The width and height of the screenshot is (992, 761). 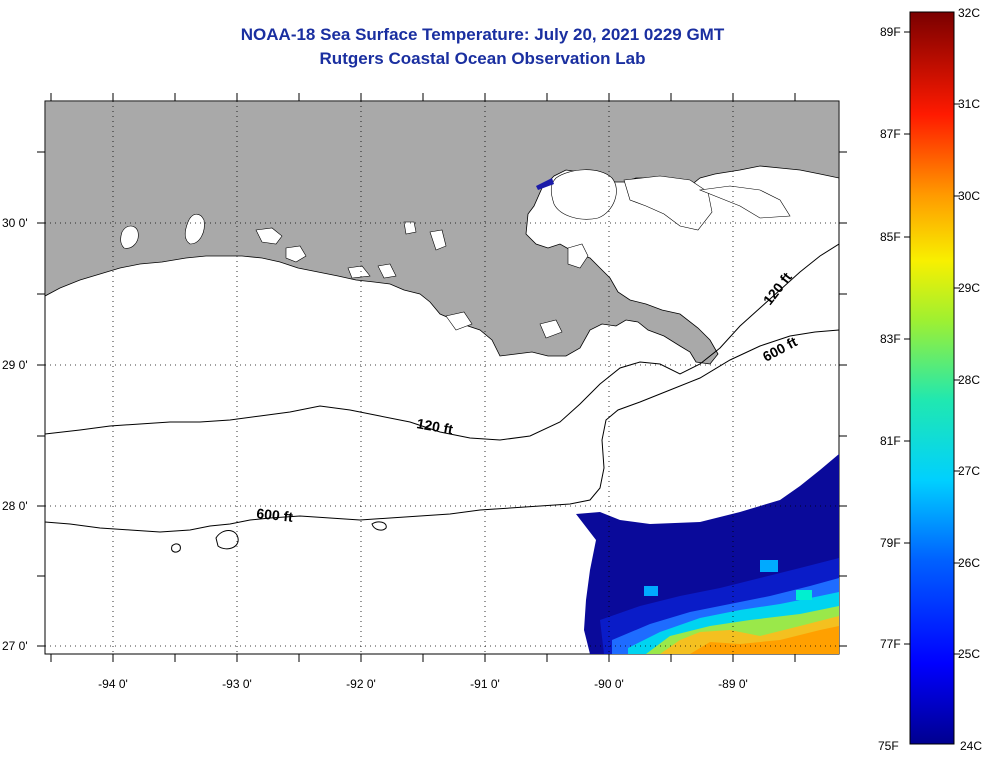 What do you see at coordinates (969, 563) in the screenshot?
I see `colorbar-celsius-label: 26C` at bounding box center [969, 563].